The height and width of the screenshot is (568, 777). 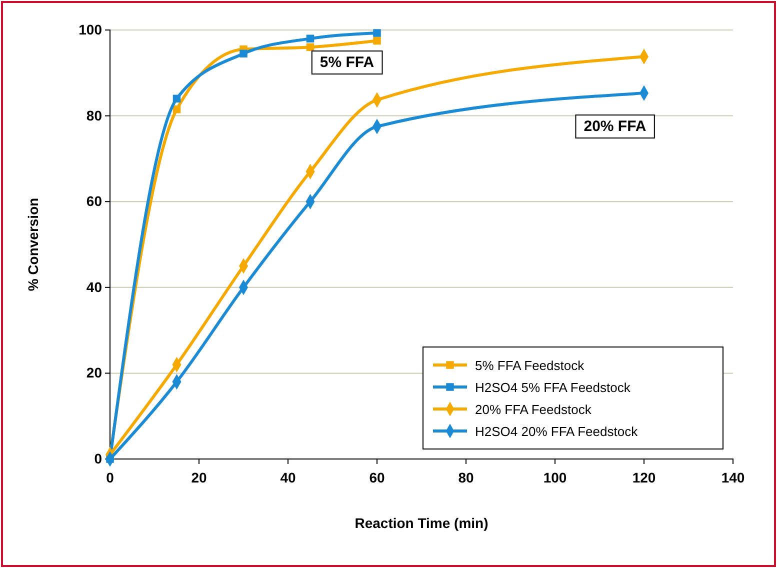 What do you see at coordinates (94, 201) in the screenshot?
I see `y-tick-label: 60` at bounding box center [94, 201].